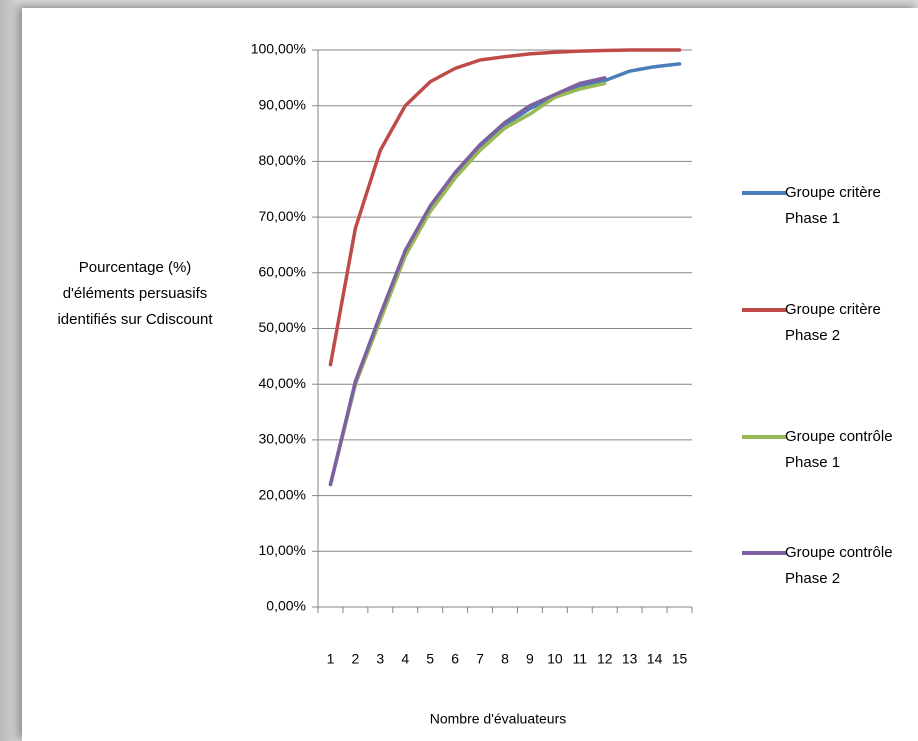 This screenshot has height=741, width=918. Describe the element at coordinates (580, 659) in the screenshot. I see `x-tick-label: 11` at that location.